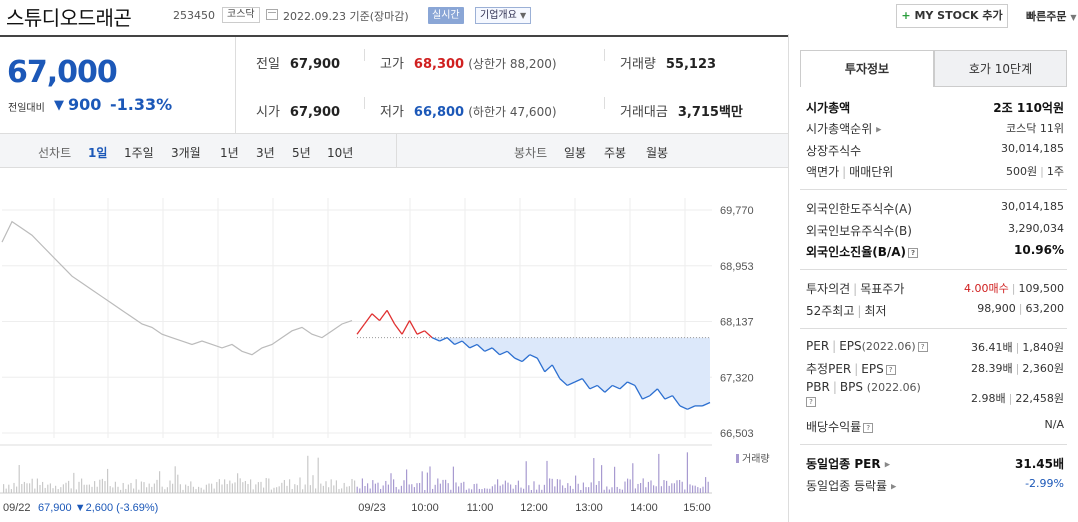 The height and width of the screenshot is (522, 1078). I want to click on time-axis-label: 10:00, so click(425, 508).